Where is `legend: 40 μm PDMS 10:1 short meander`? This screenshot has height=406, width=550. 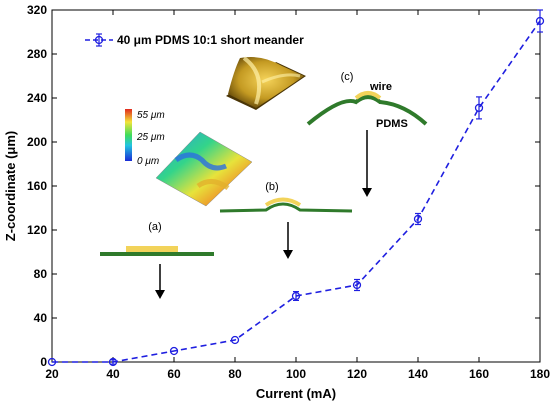 legend: 40 μm PDMS 10:1 short meander is located at coordinates (194, 40).